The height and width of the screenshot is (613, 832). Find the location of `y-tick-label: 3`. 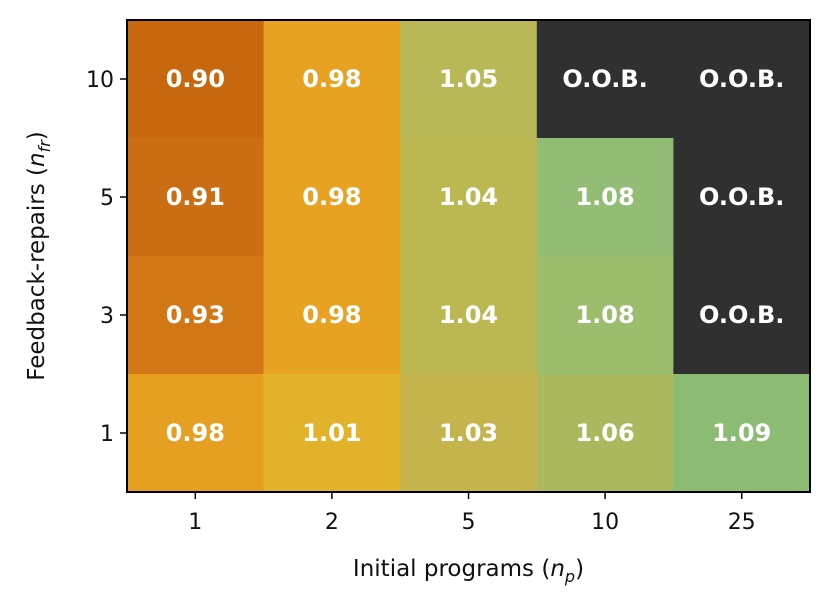

y-tick-label: 3 is located at coordinates (107, 316).